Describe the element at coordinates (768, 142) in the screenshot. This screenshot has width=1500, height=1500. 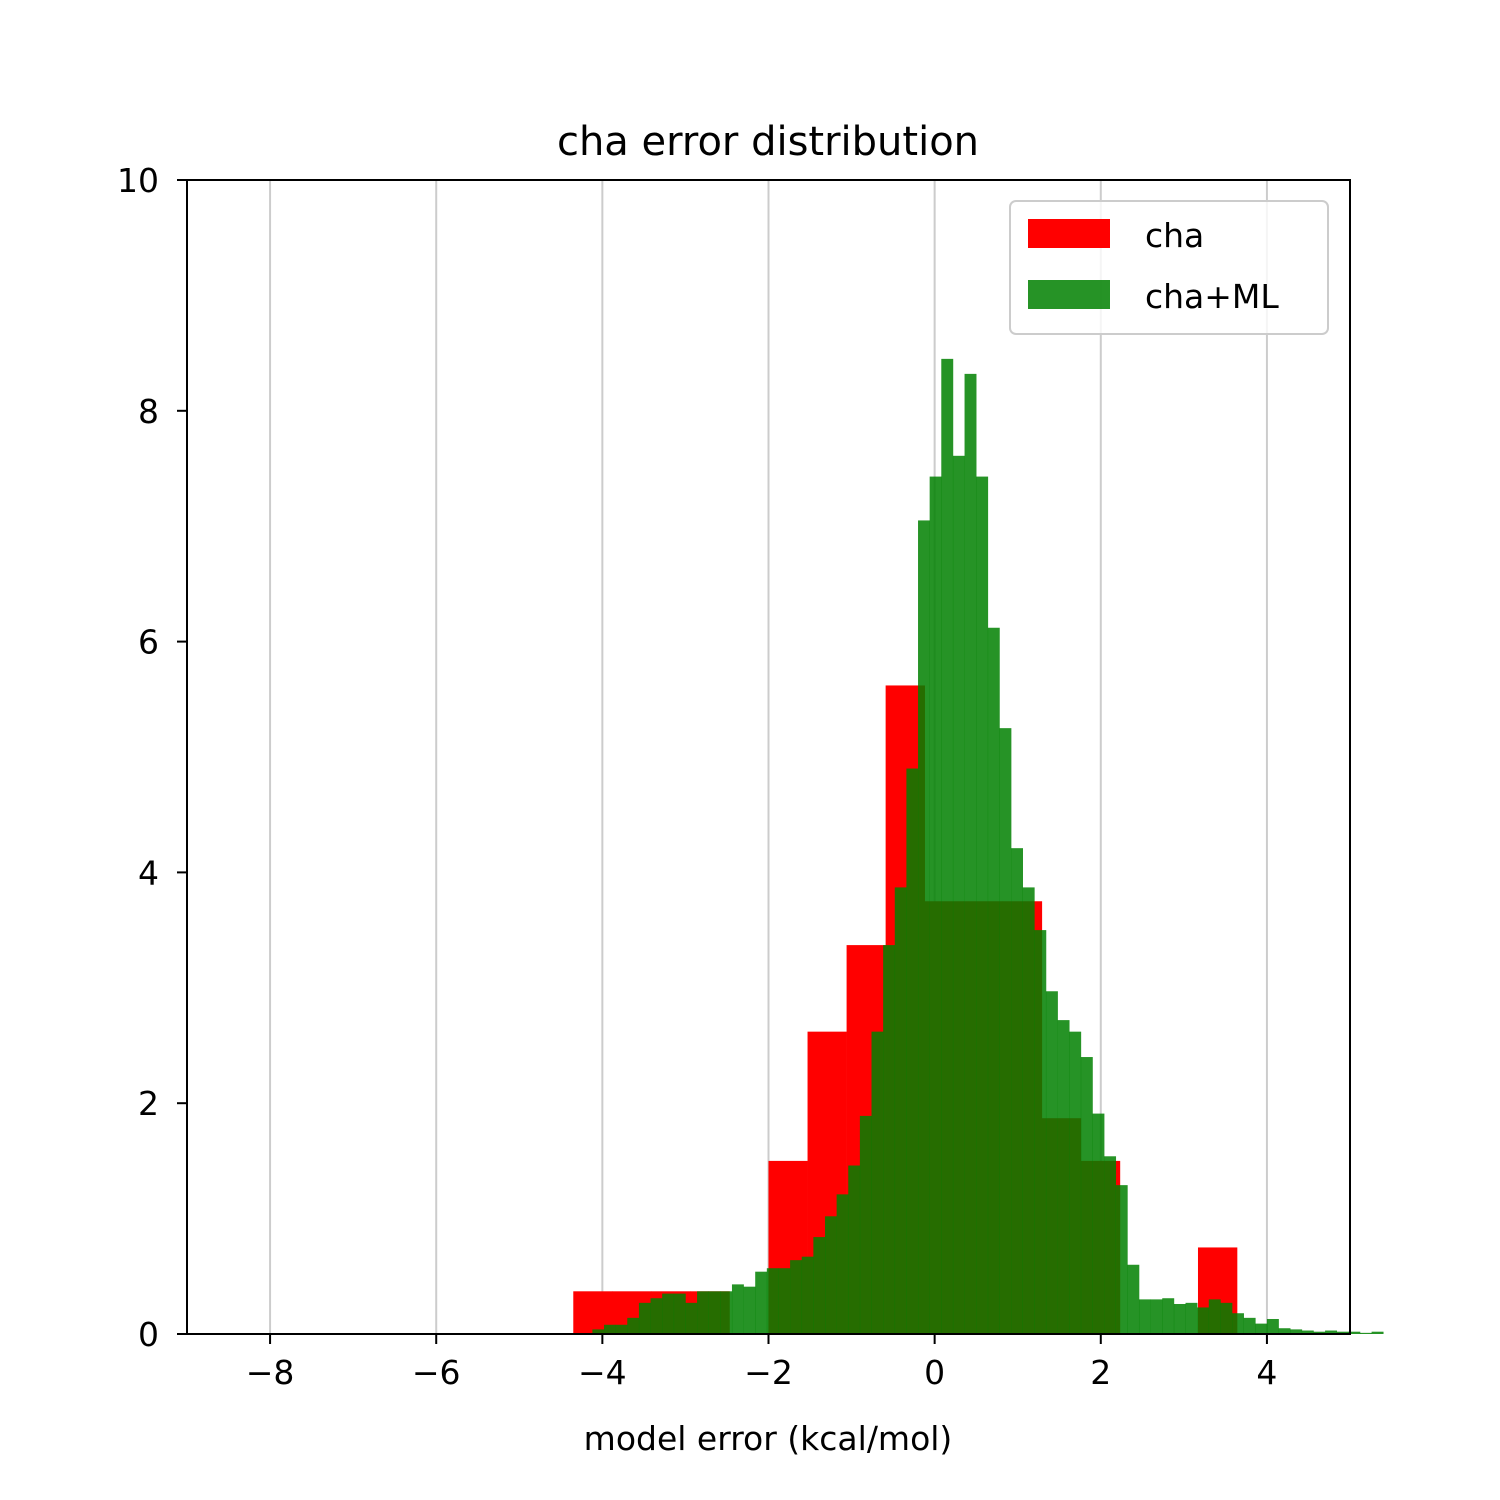
I see `chart-title: cha error distribution` at that location.